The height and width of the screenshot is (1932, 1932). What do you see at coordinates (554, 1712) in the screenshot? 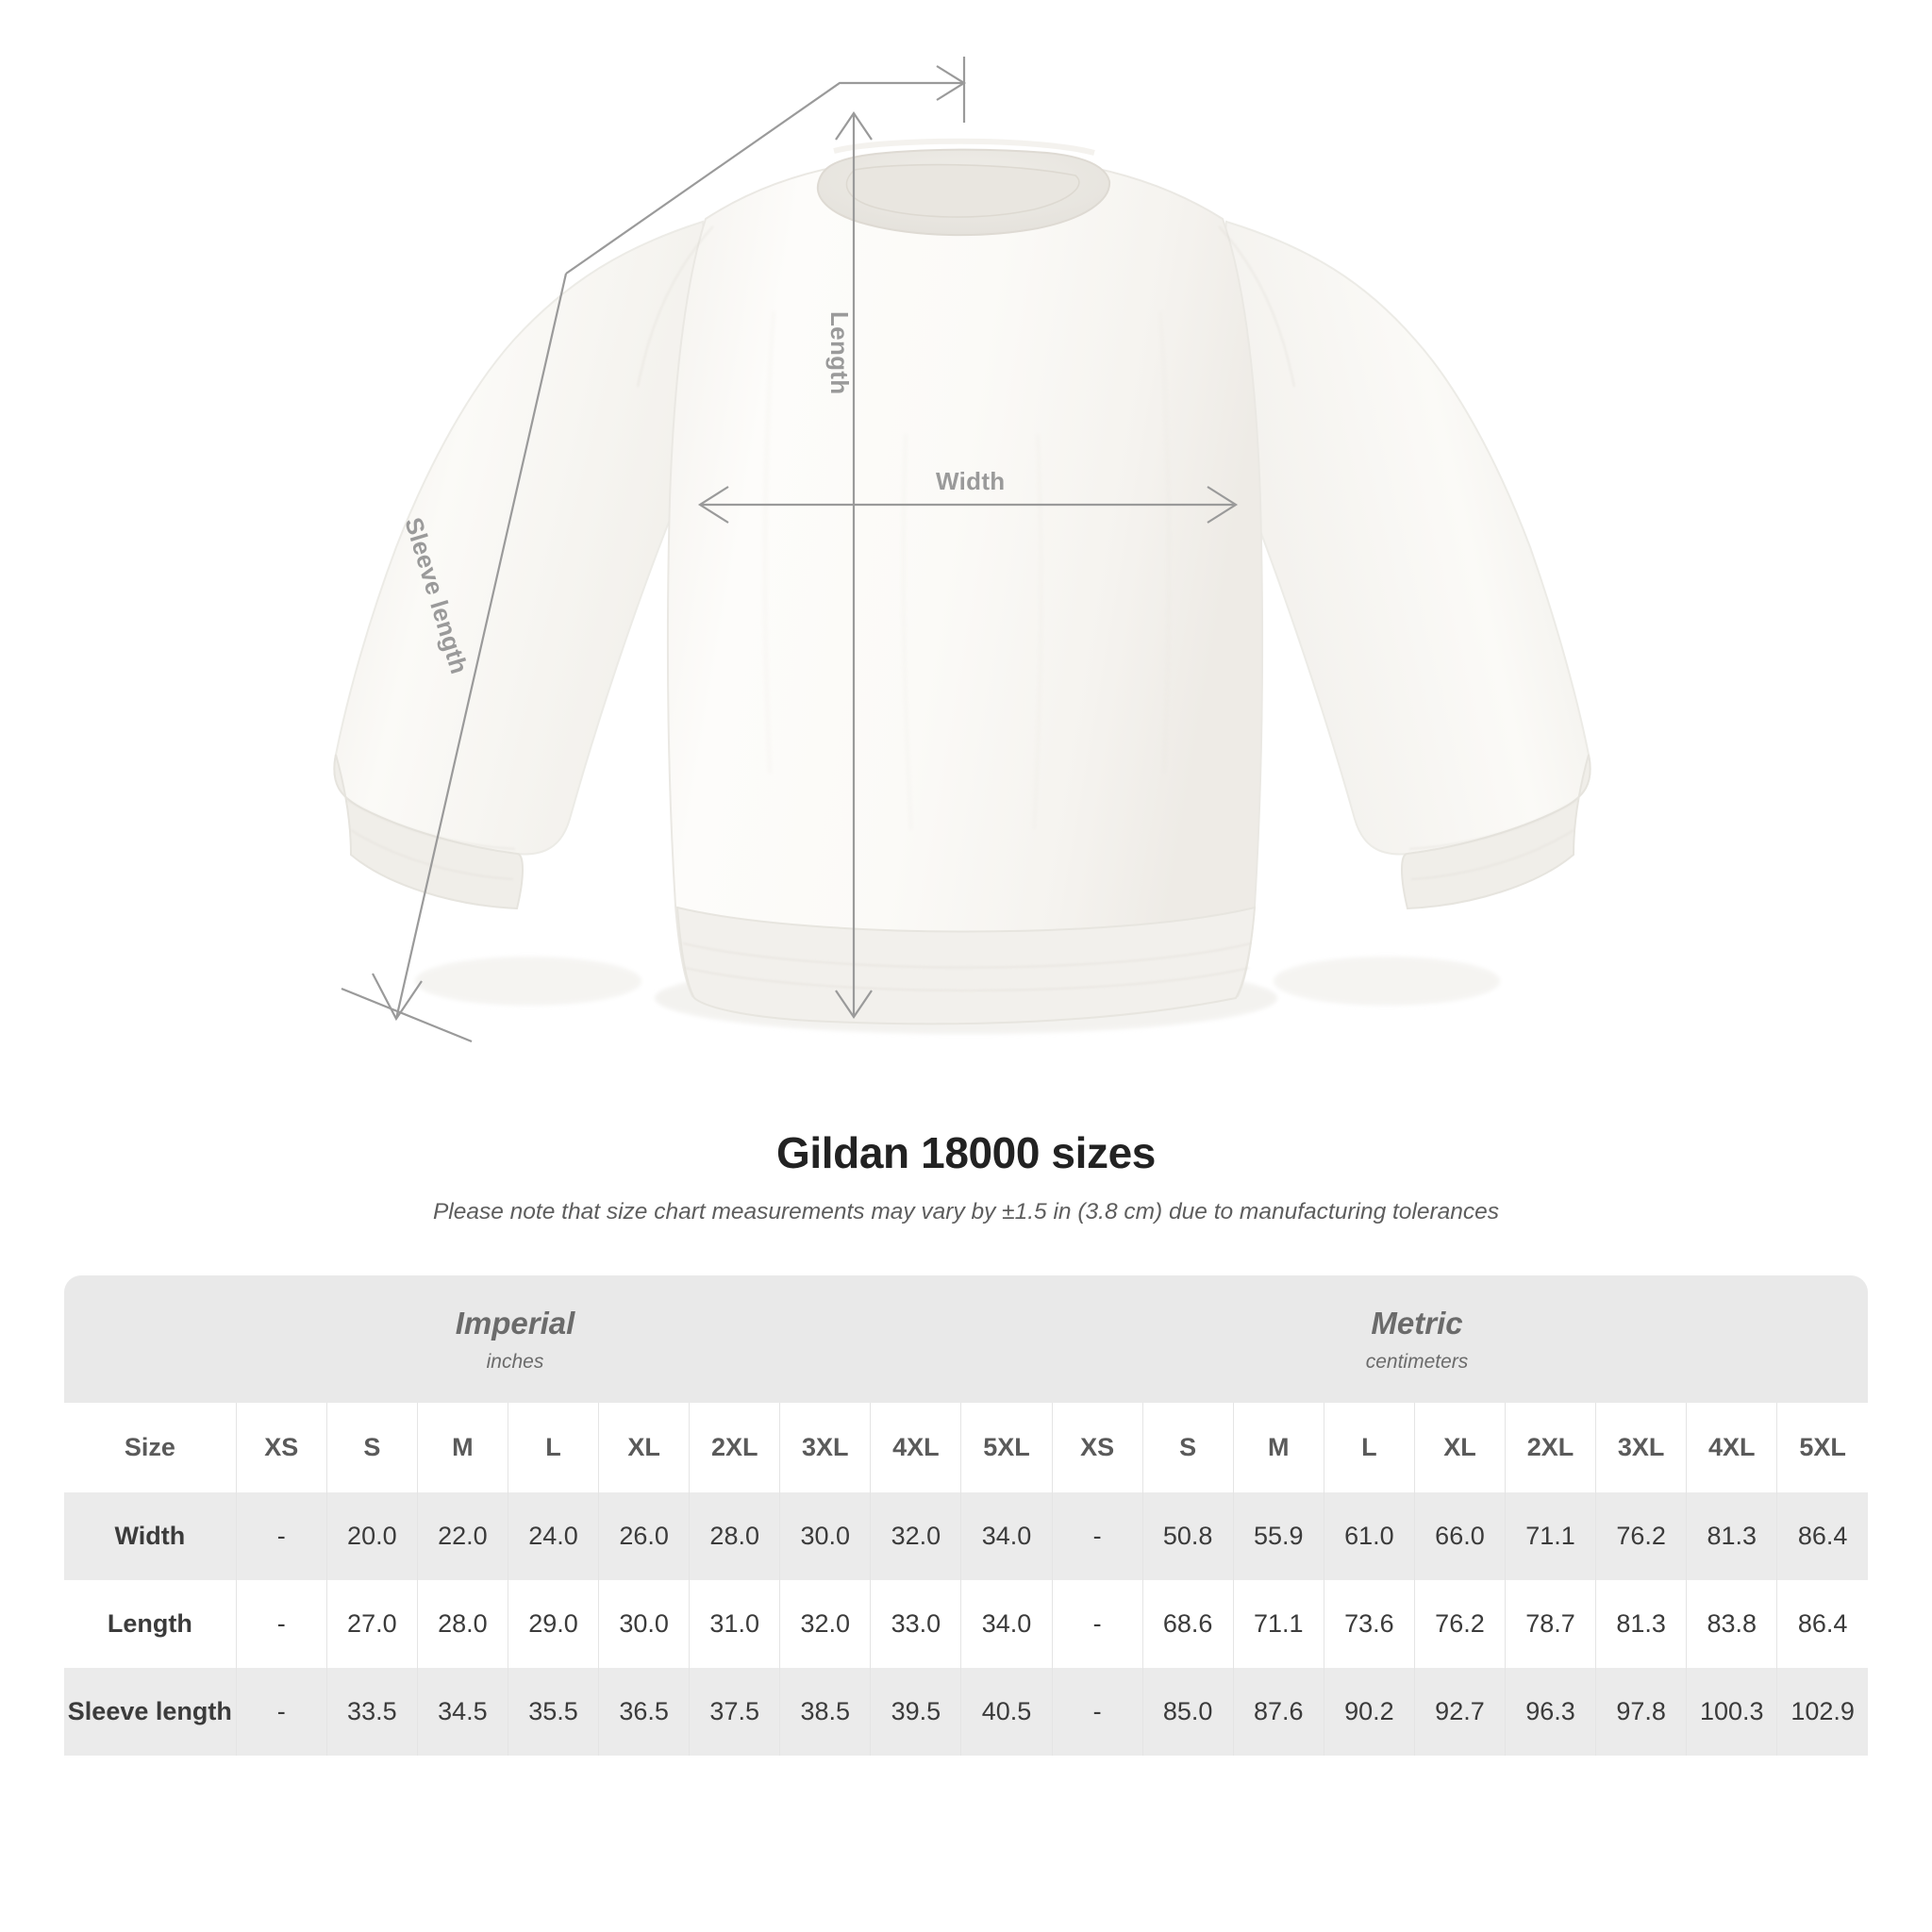
I see `table-cell: 35.5` at bounding box center [554, 1712].